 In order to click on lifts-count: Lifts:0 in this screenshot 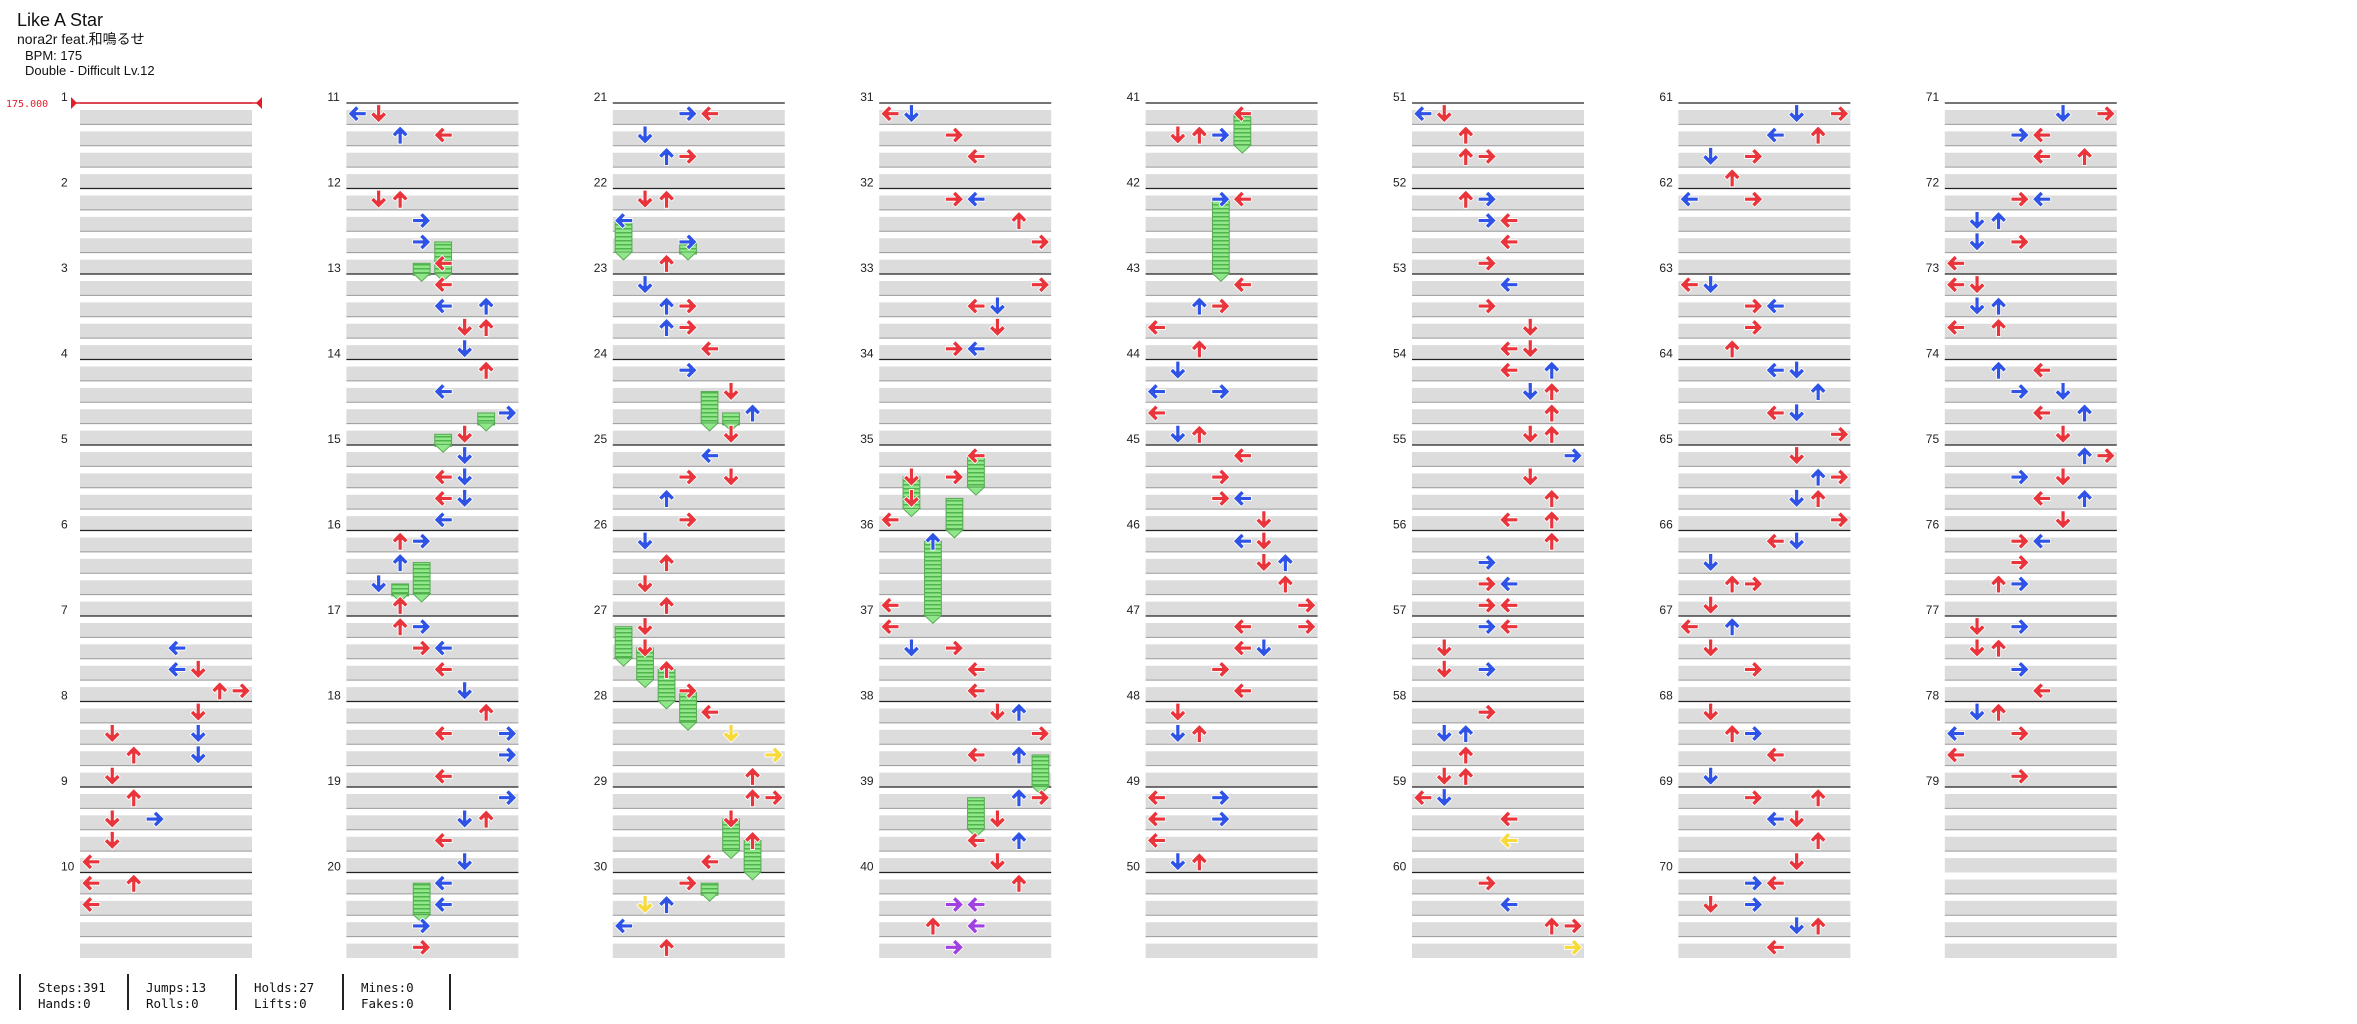, I will do `click(280, 1003)`.